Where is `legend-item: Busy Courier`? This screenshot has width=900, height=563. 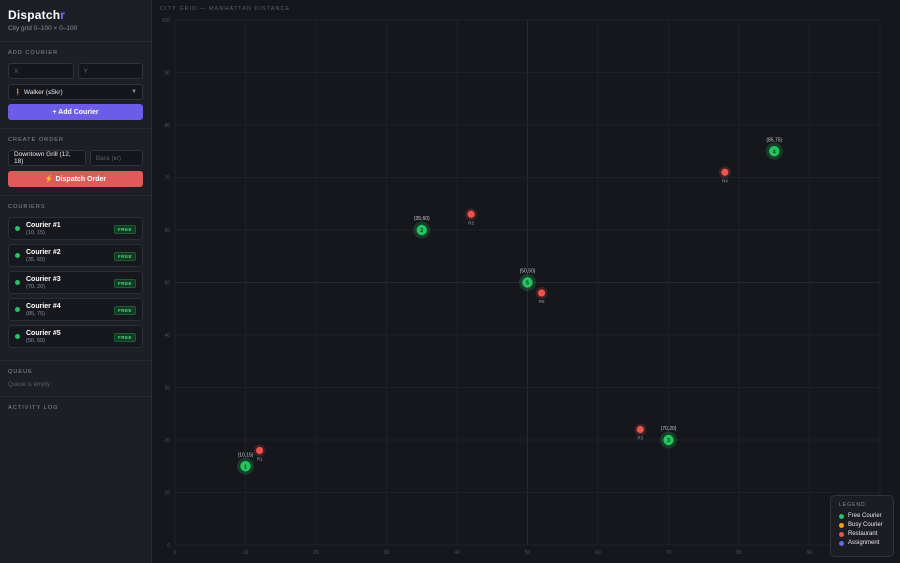 legend-item: Busy Courier is located at coordinates (862, 525).